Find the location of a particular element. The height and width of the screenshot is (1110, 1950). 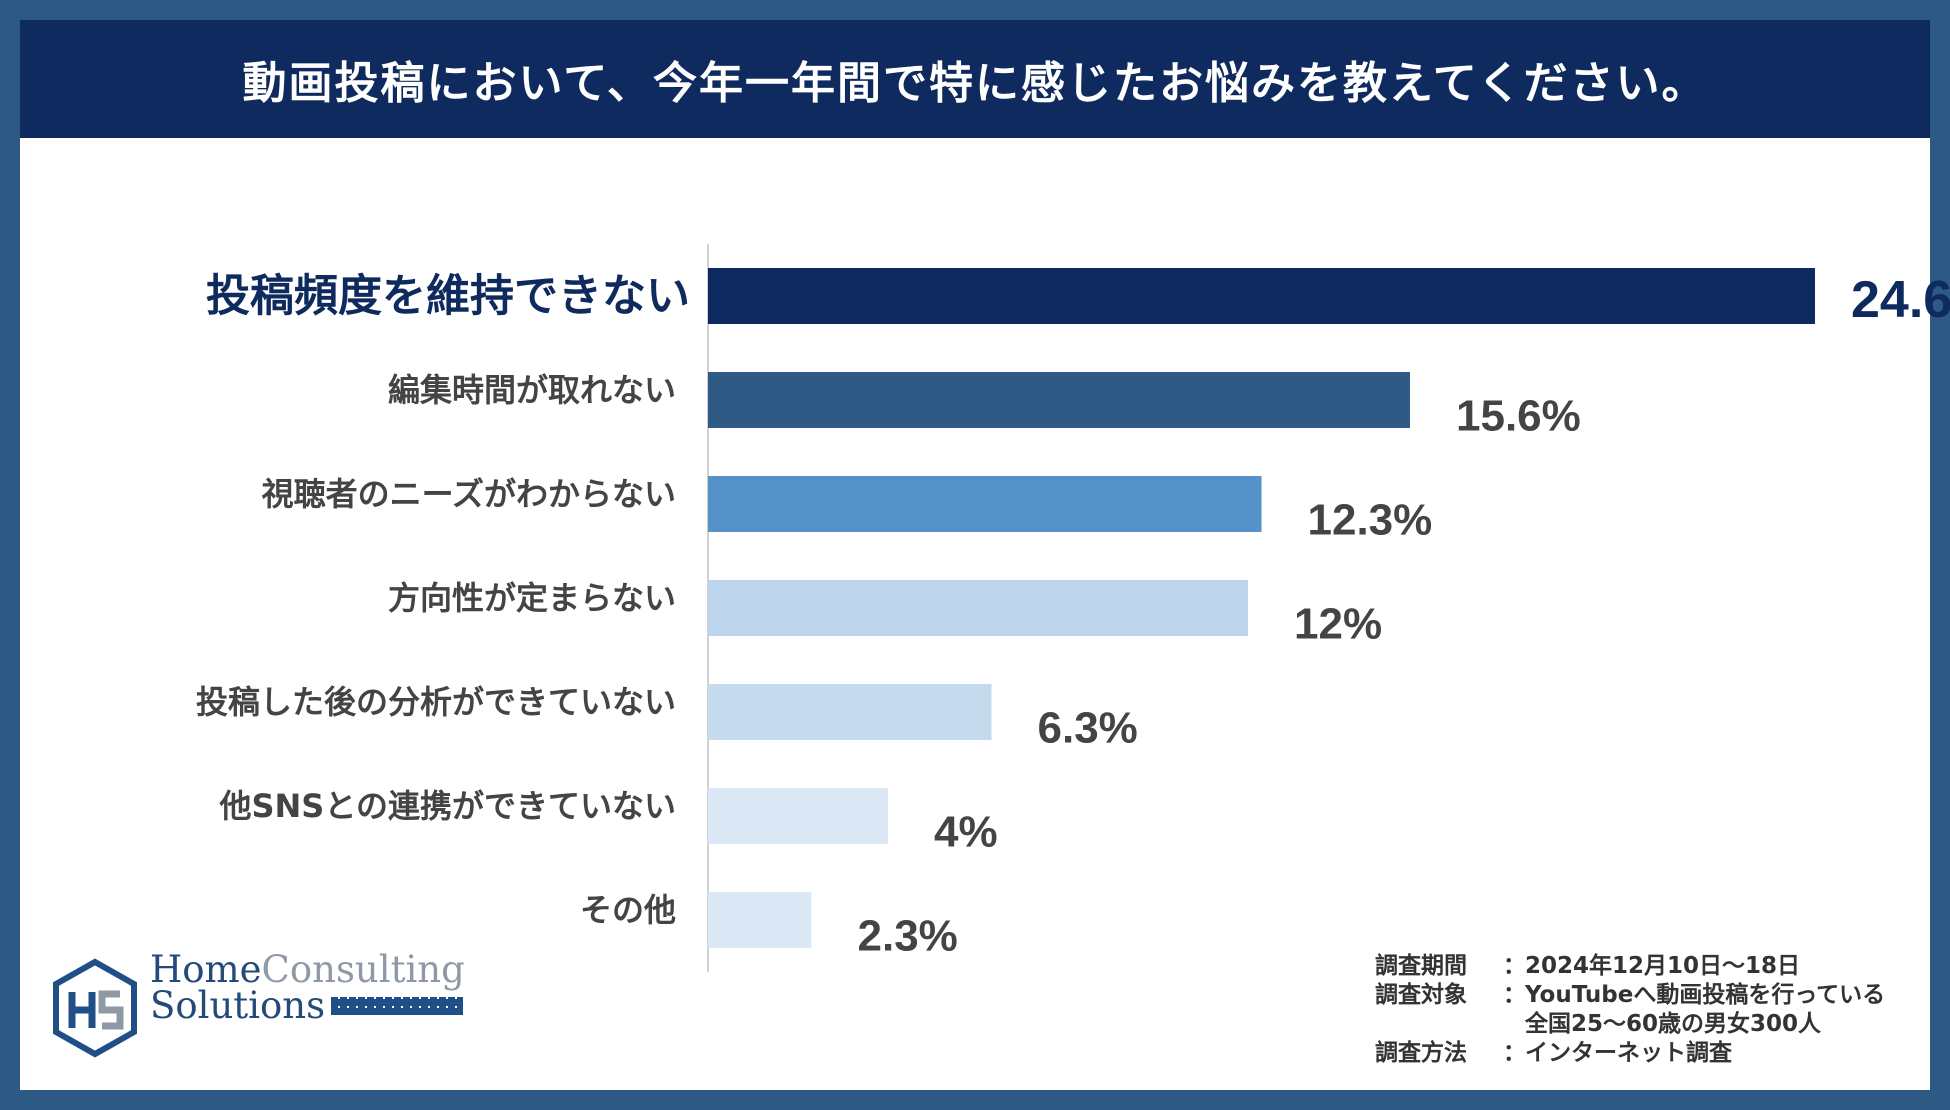

survey-method-colon: ： is located at coordinates (1514, 1053).